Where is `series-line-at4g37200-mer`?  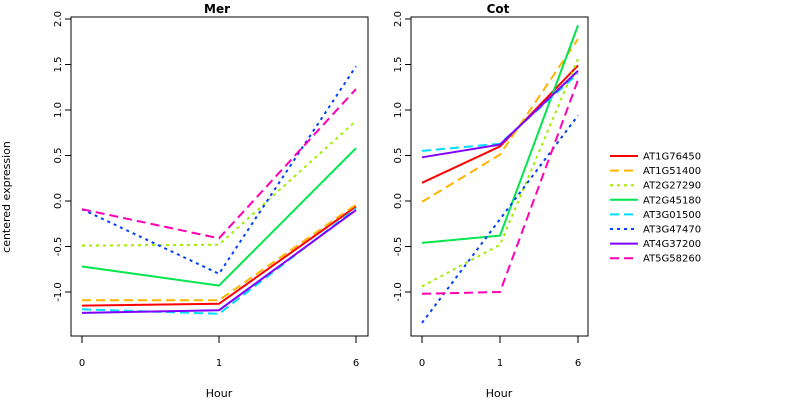 series-line-at4g37200-mer is located at coordinates (219, 261).